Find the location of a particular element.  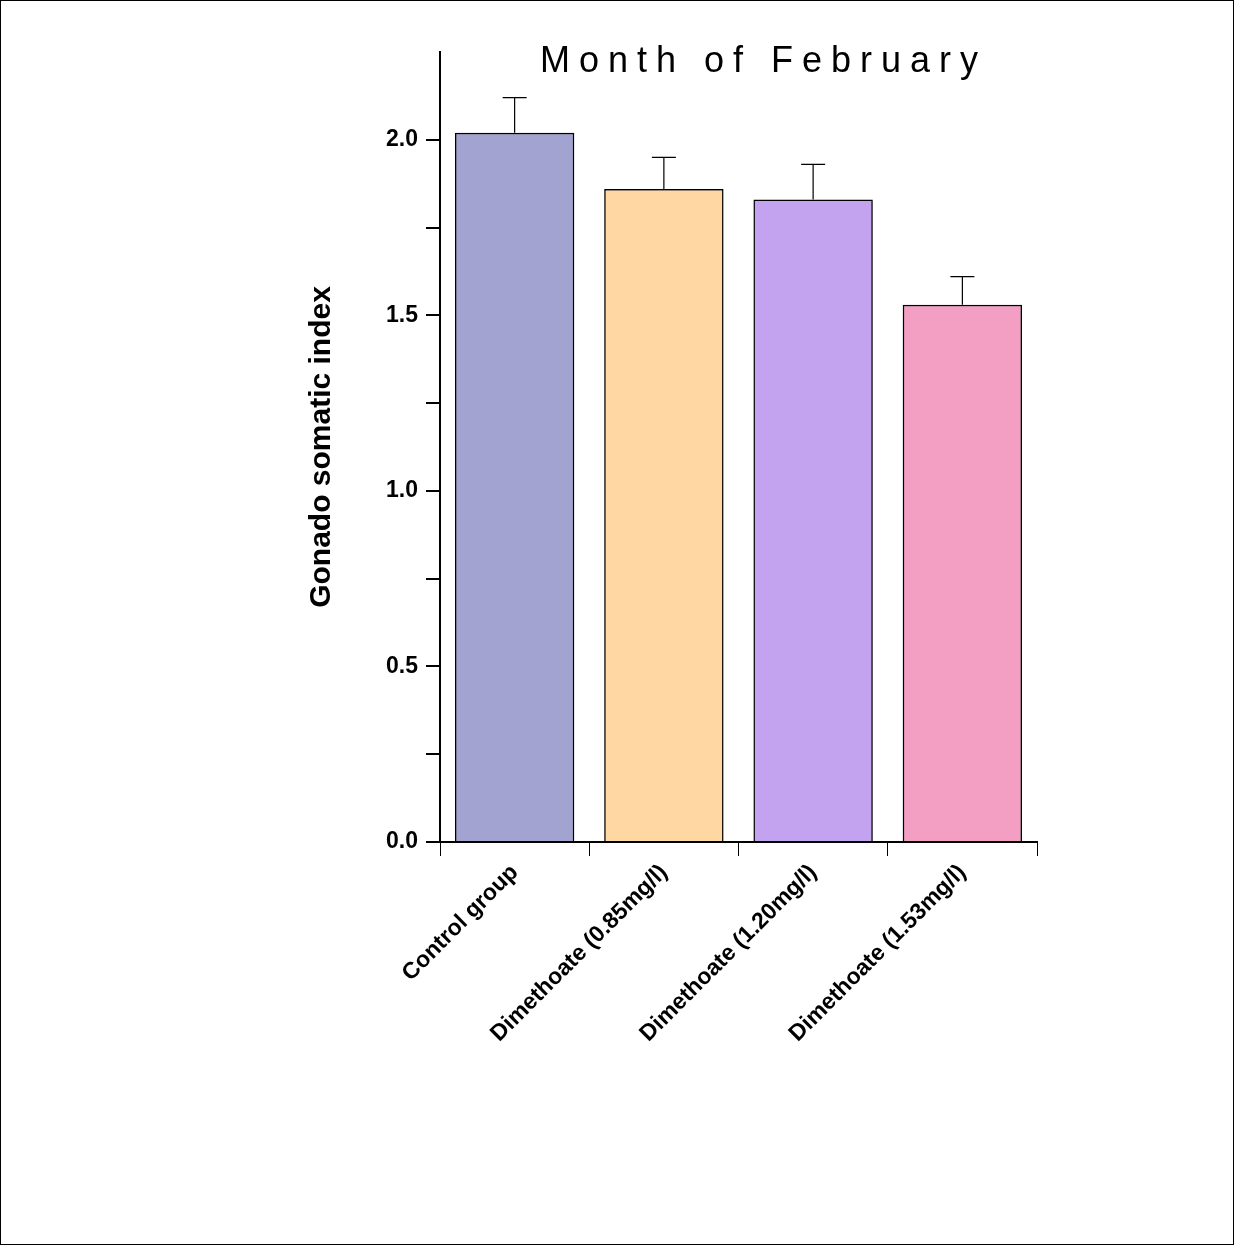

y-tick-label: 0.5 is located at coordinates (402, 664).